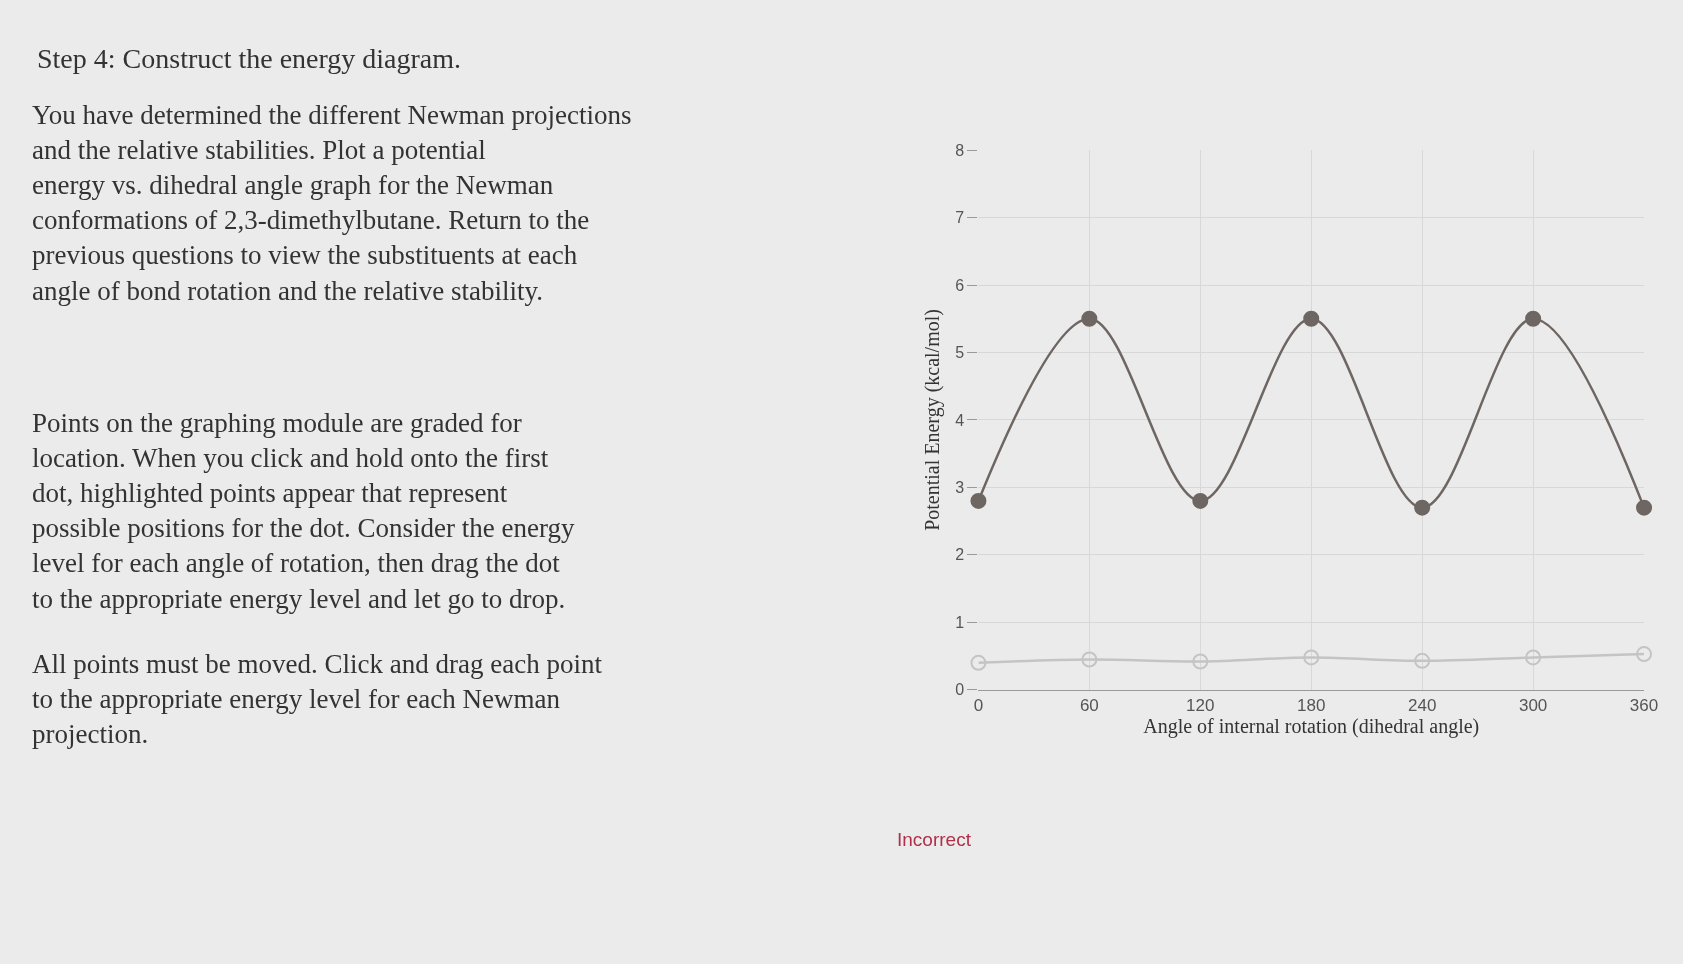  What do you see at coordinates (1644, 706) in the screenshot?
I see `x-tick-label: 360` at bounding box center [1644, 706].